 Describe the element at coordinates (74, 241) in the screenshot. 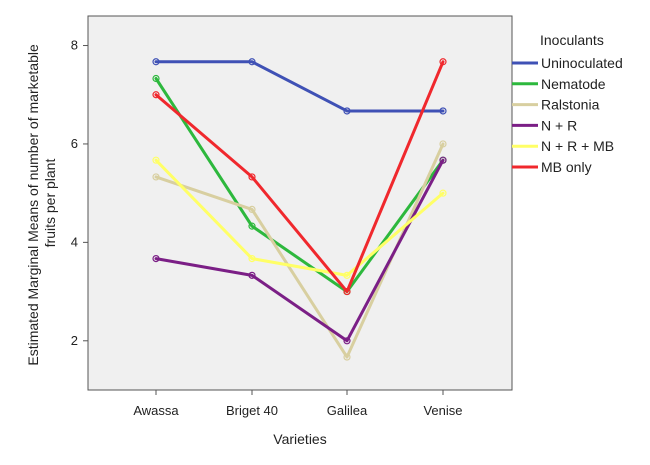

I see `y-tick-label: 4` at that location.